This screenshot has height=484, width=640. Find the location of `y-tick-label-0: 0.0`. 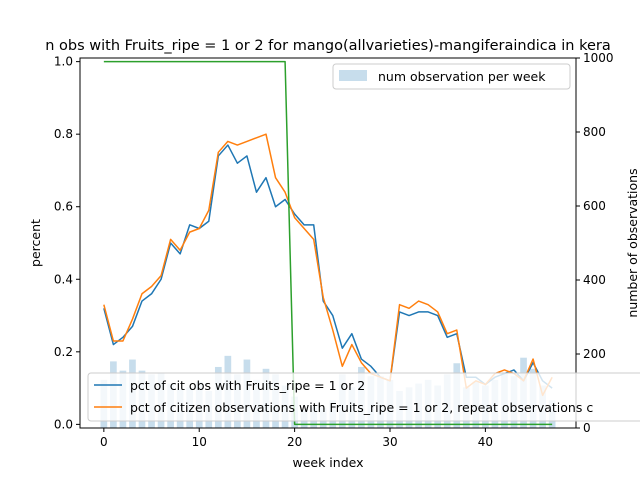

y-tick-label-0: 0.0 is located at coordinates (63, 424).